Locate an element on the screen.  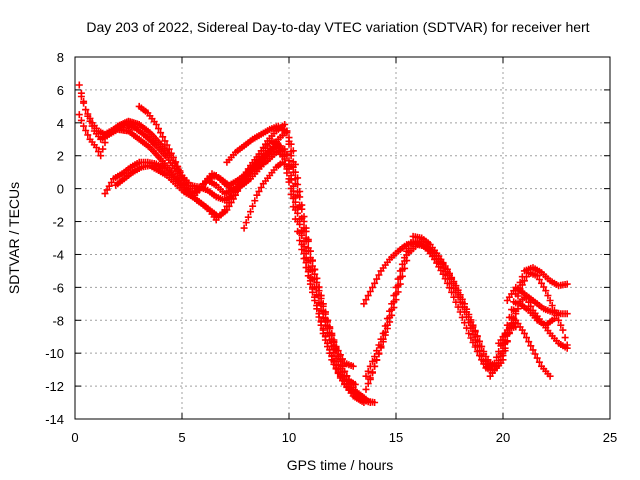
y-tick-label: -8 is located at coordinates (58, 320).